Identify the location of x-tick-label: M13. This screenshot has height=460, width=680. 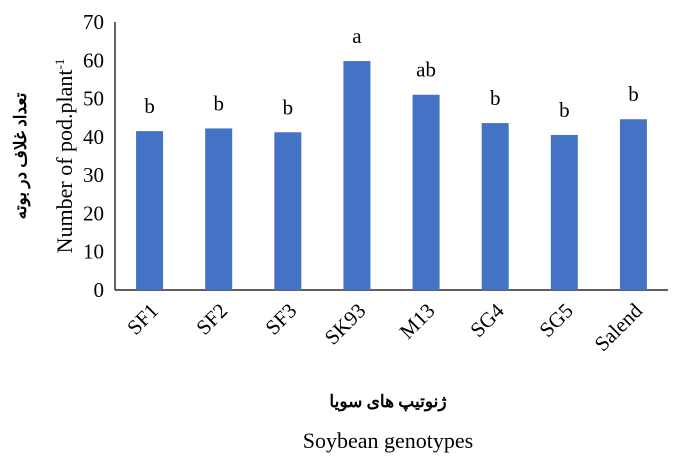
(417, 321).